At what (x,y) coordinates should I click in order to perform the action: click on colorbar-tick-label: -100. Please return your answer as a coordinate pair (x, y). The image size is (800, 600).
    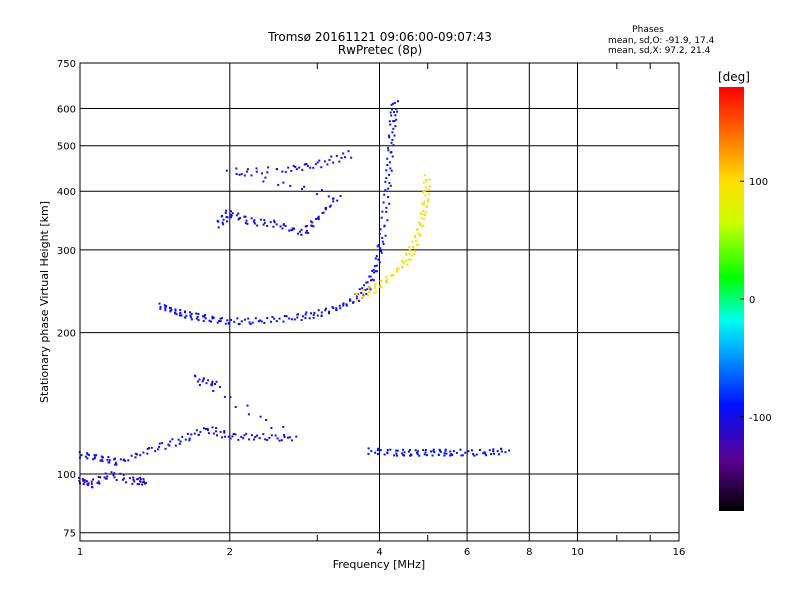
    Looking at the image, I should click on (760, 418).